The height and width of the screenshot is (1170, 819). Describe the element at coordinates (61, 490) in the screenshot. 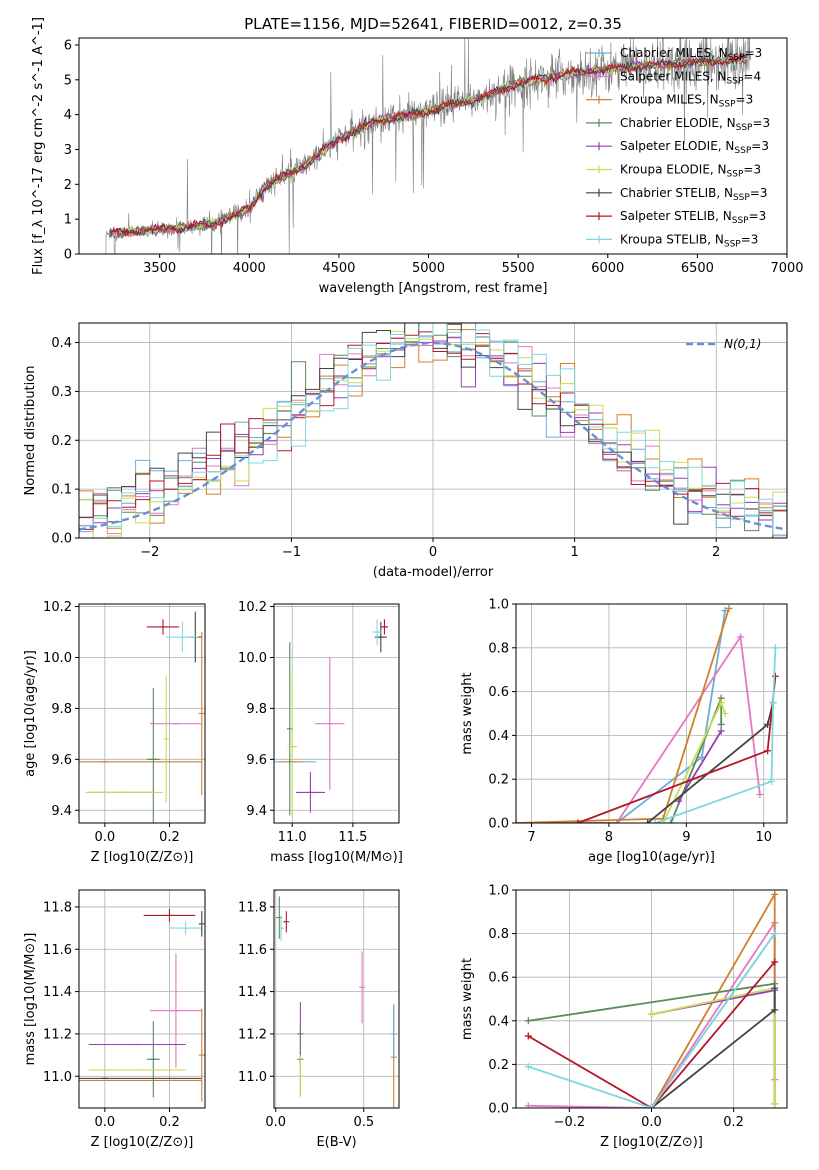

I see `y-tick-label: 0.1` at that location.